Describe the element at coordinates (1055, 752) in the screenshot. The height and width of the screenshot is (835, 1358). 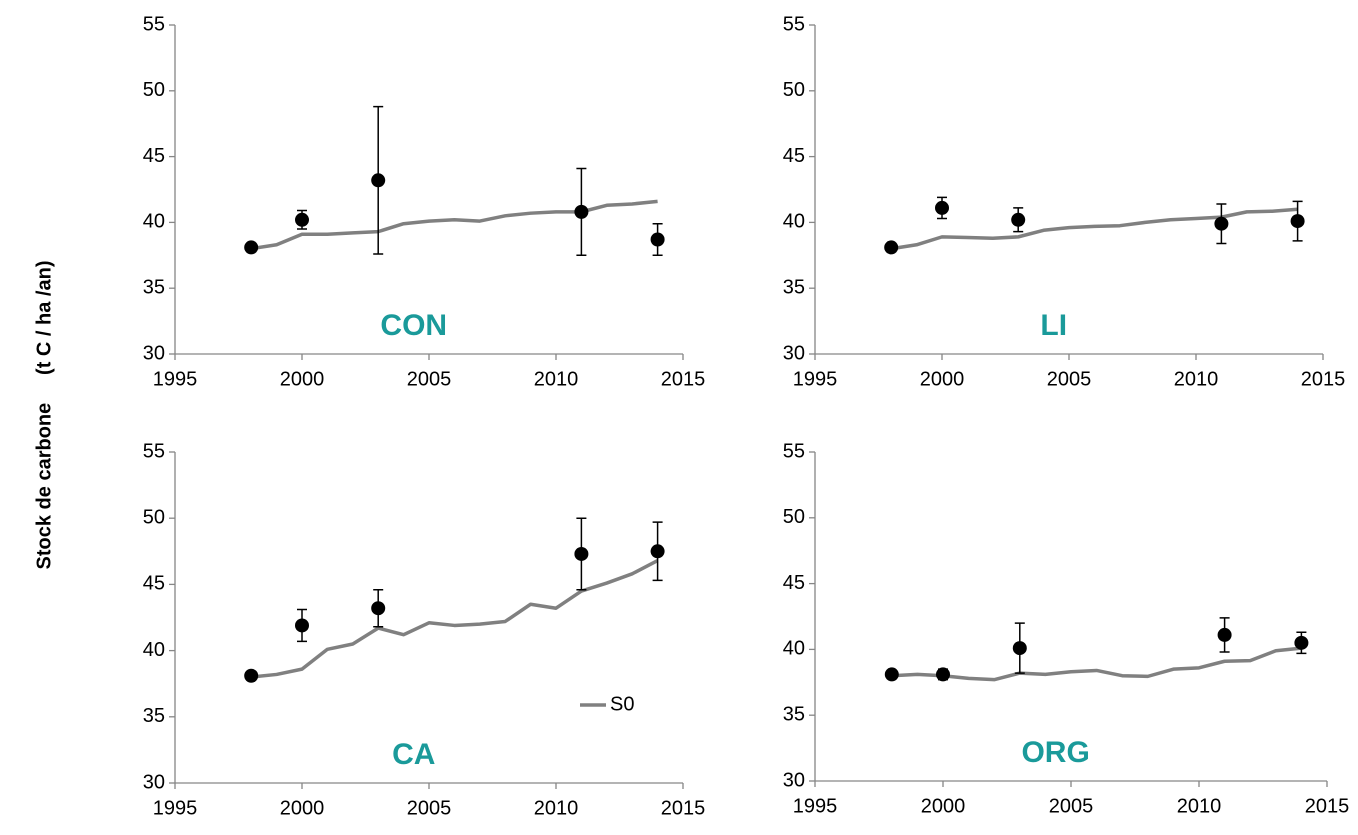
I see `panel-label: ORG` at that location.